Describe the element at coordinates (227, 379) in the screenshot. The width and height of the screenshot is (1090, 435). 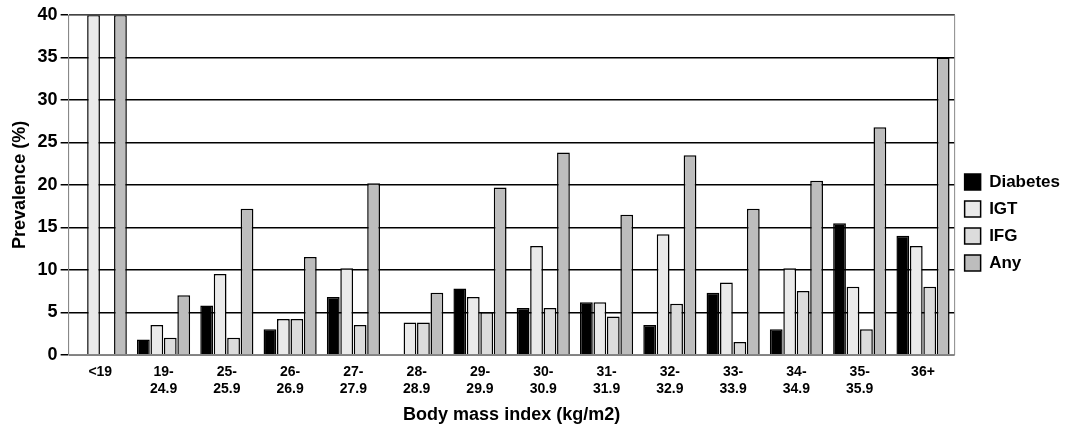
I see `x-tick-label: 25- 25.9` at that location.